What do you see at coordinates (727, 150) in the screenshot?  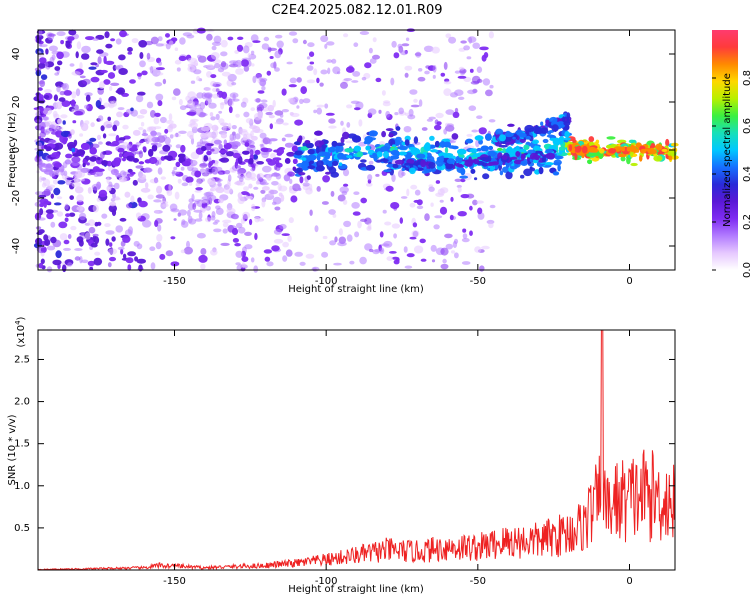 I see `colorbar-label: Normalized spectral amplitude` at bounding box center [727, 150].